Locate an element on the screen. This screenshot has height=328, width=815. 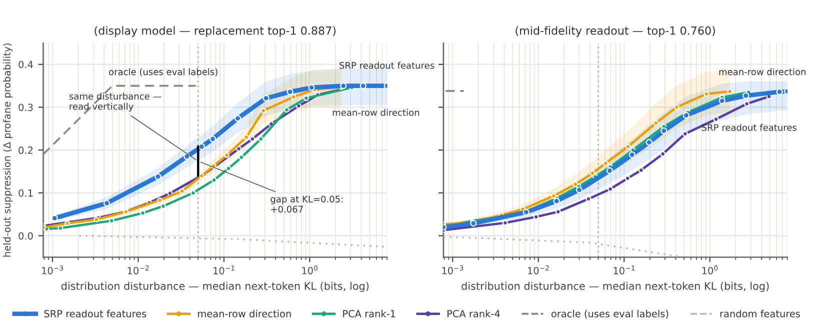
y-tick-label: 0.4 is located at coordinates (25, 64).